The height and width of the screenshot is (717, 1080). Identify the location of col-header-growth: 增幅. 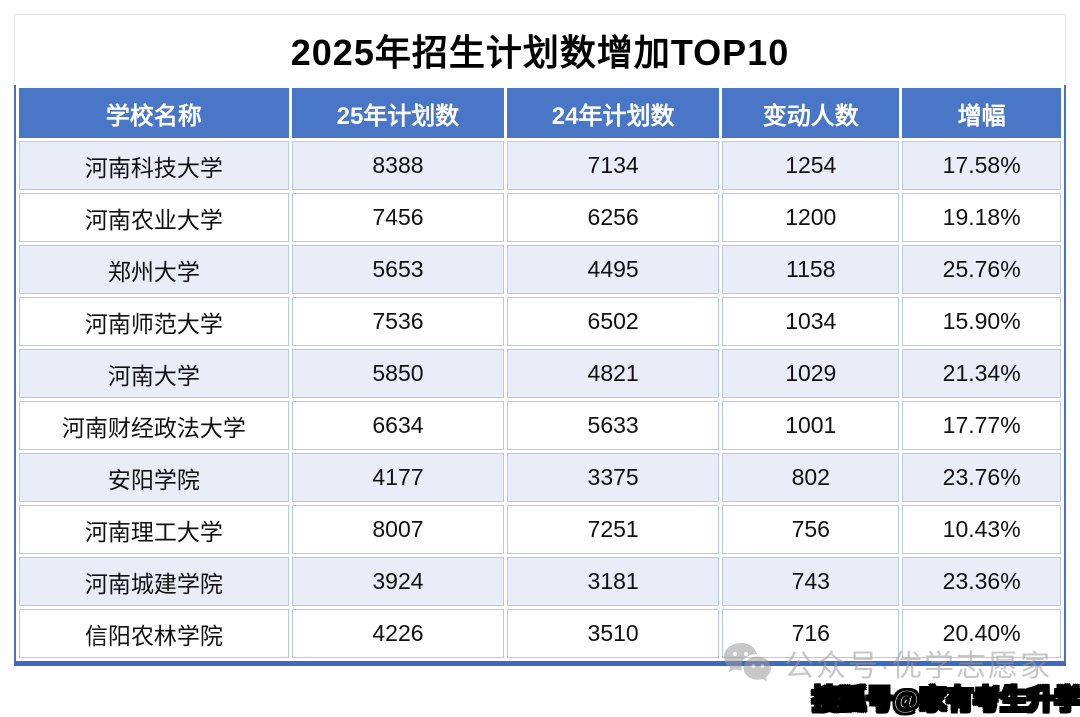
(981, 113).